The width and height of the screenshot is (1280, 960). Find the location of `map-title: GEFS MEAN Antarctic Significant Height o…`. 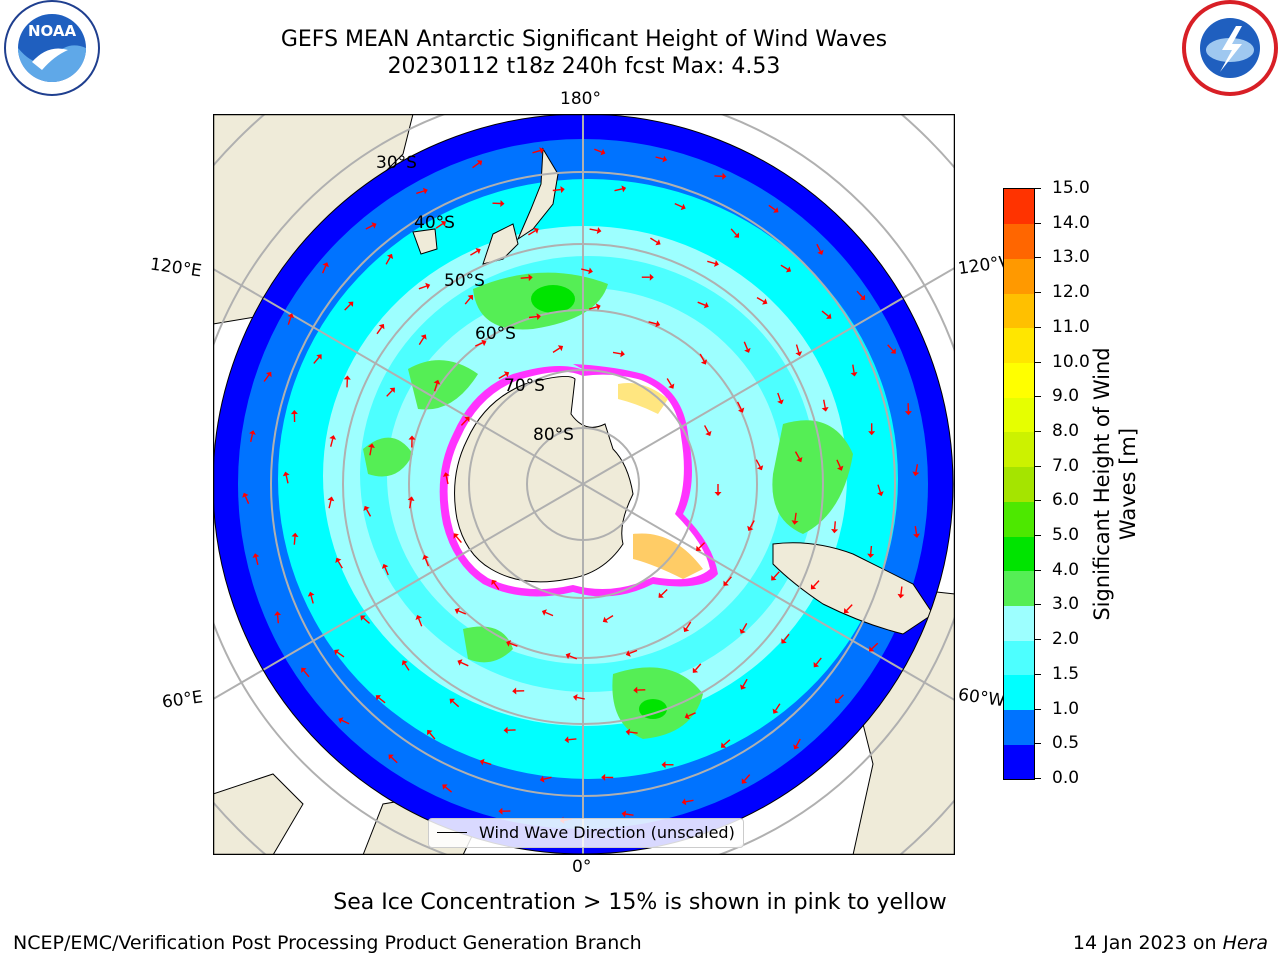

map-title: GEFS MEAN Antarctic Significant Height o… is located at coordinates (584, 39).